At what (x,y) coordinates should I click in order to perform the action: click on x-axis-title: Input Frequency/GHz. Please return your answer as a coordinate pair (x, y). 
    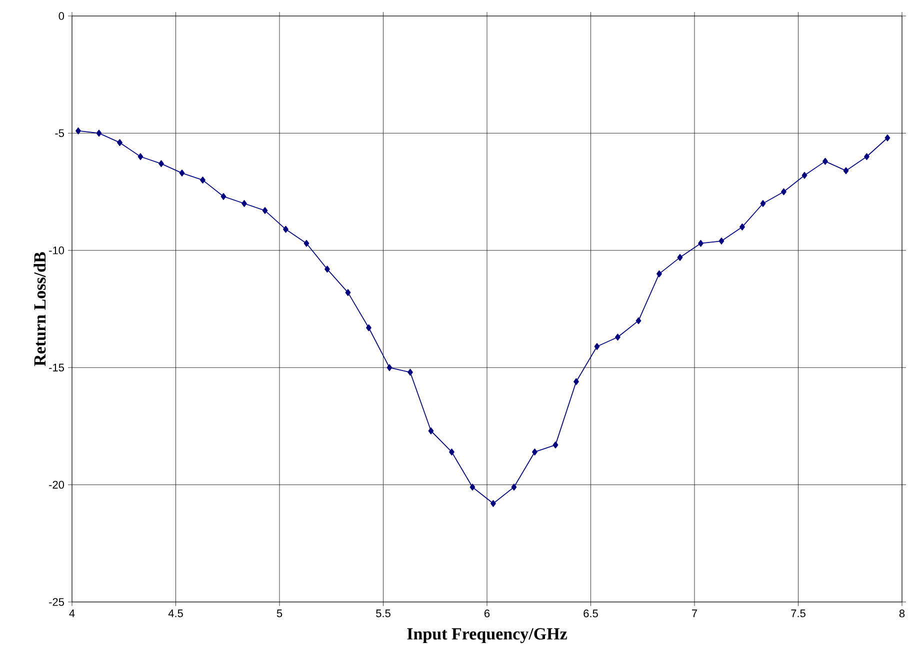
    Looking at the image, I should click on (487, 636).